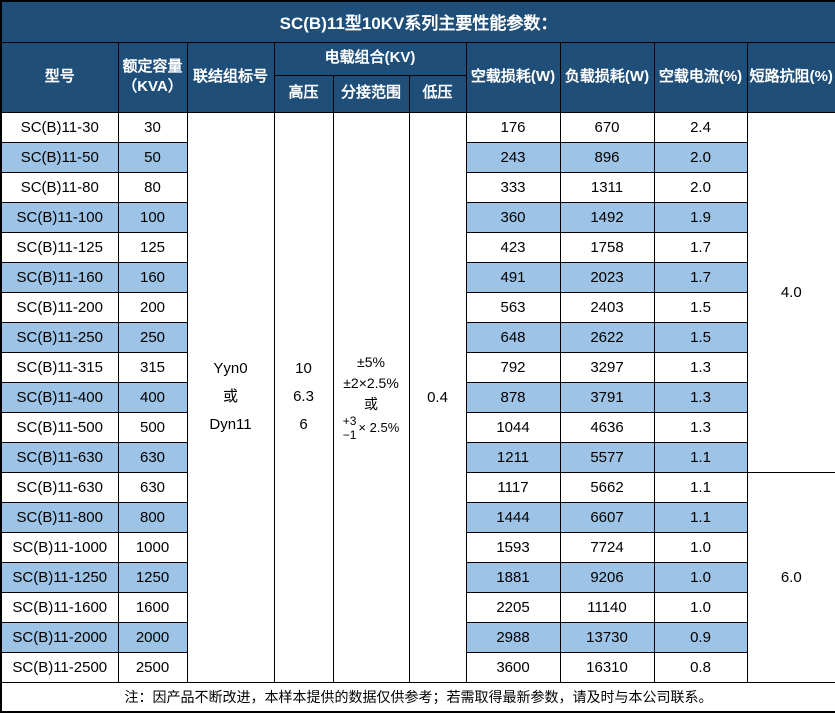  Describe the element at coordinates (513, 487) in the screenshot. I see `no-load-loss-cell: 1117` at that location.